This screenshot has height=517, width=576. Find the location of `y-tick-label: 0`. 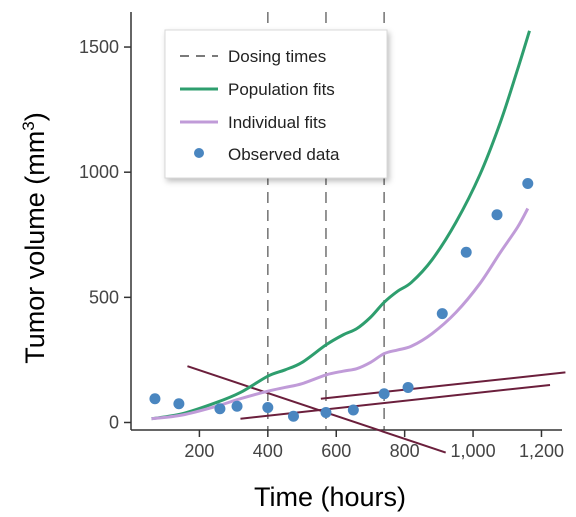

y-tick-label: 0 is located at coordinates (114, 422).